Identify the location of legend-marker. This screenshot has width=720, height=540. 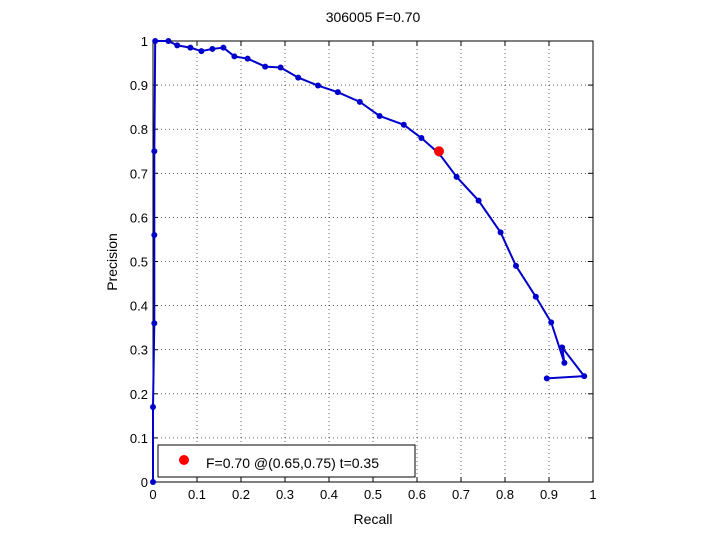
(184, 460).